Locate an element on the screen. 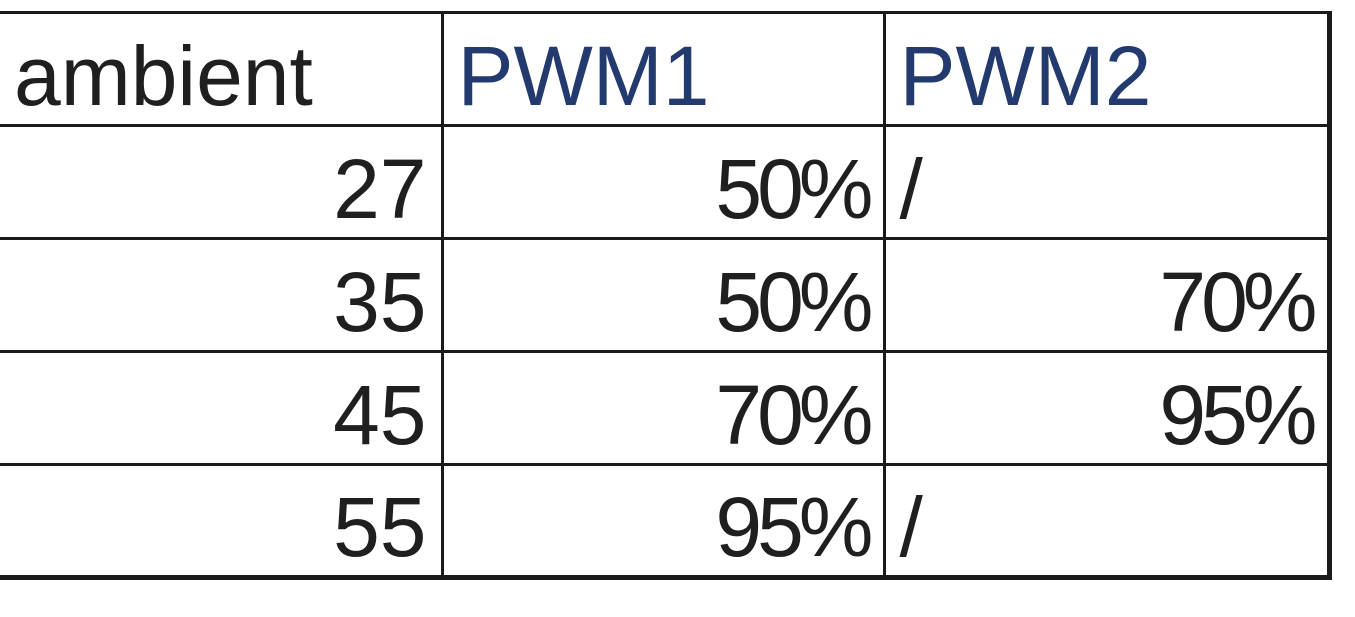  cell-ambient: 45 is located at coordinates (222, 408).